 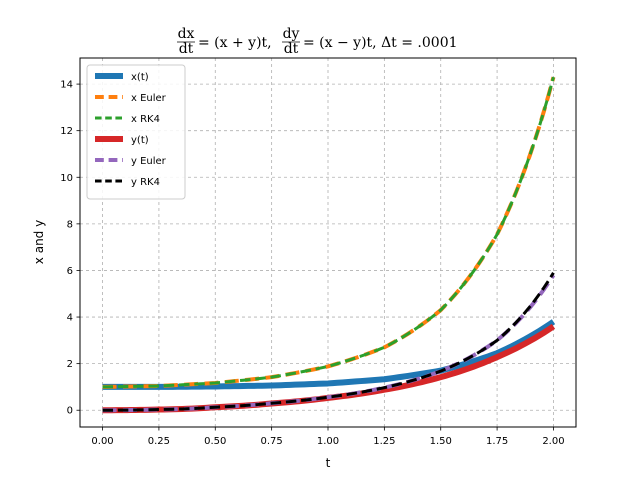 I want to click on x-tick-label: 1.25, so click(x=384, y=441).